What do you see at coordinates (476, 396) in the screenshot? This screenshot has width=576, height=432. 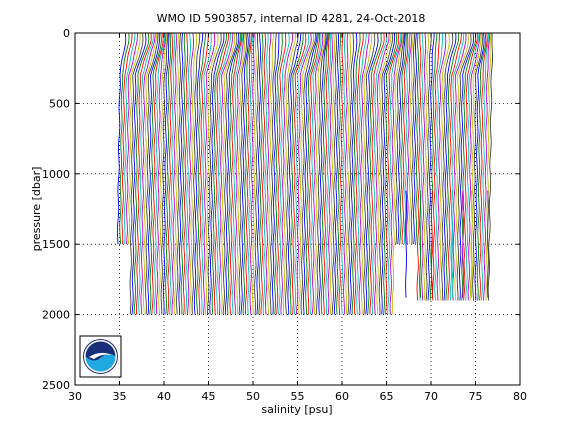 I see `x-tick-label: 75` at bounding box center [476, 396].